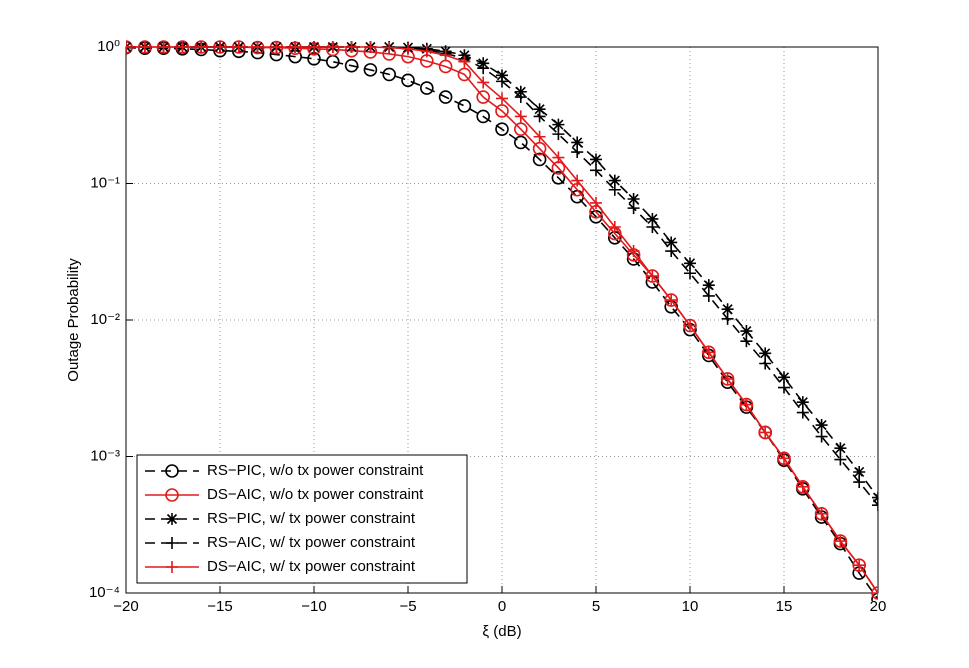 The image size is (969, 668). Describe the element at coordinates (302, 519) in the screenshot. I see `legend-box` at that location.